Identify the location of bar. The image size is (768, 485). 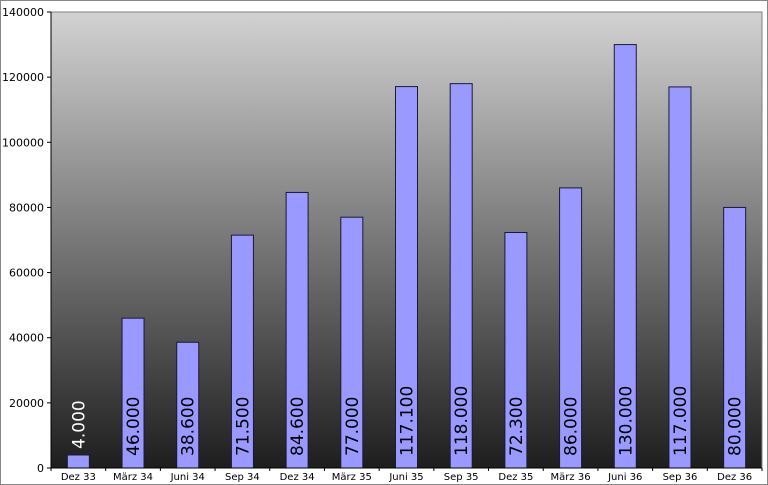
(78, 461).